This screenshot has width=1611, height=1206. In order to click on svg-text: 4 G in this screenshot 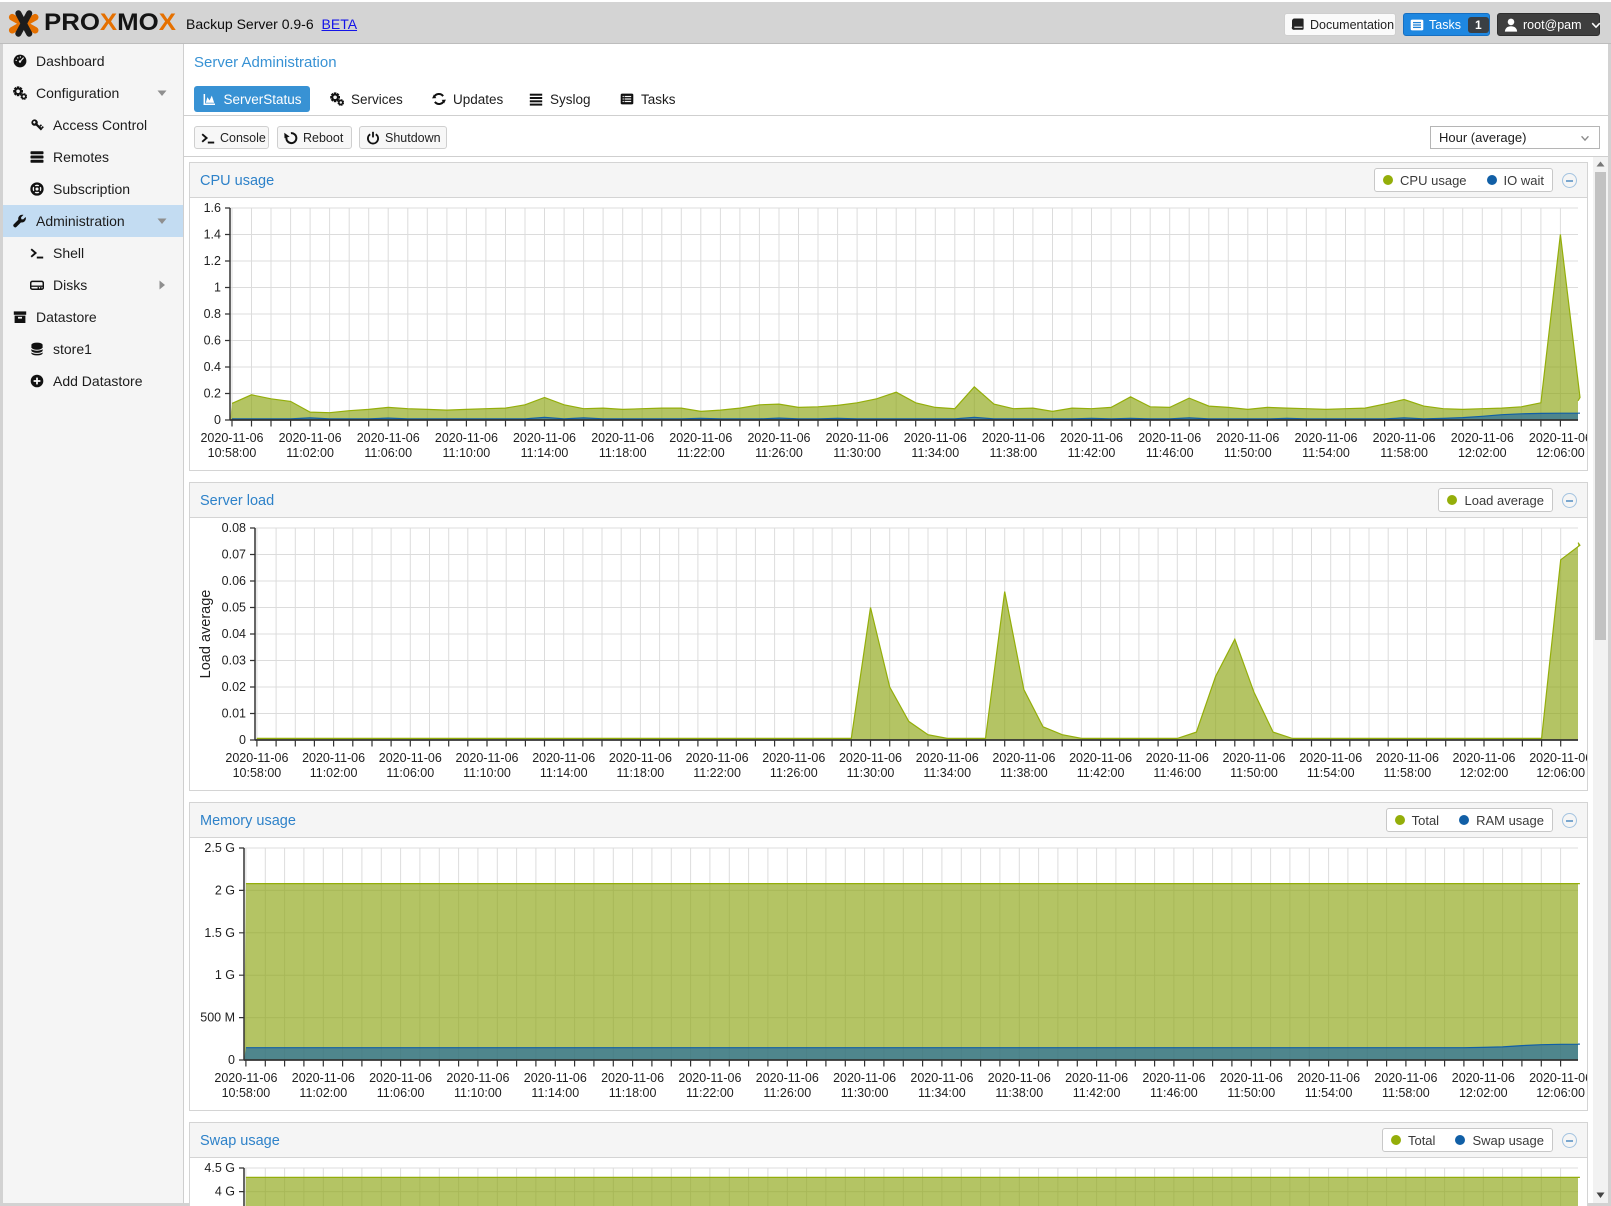, I will do `click(225, 1192)`.